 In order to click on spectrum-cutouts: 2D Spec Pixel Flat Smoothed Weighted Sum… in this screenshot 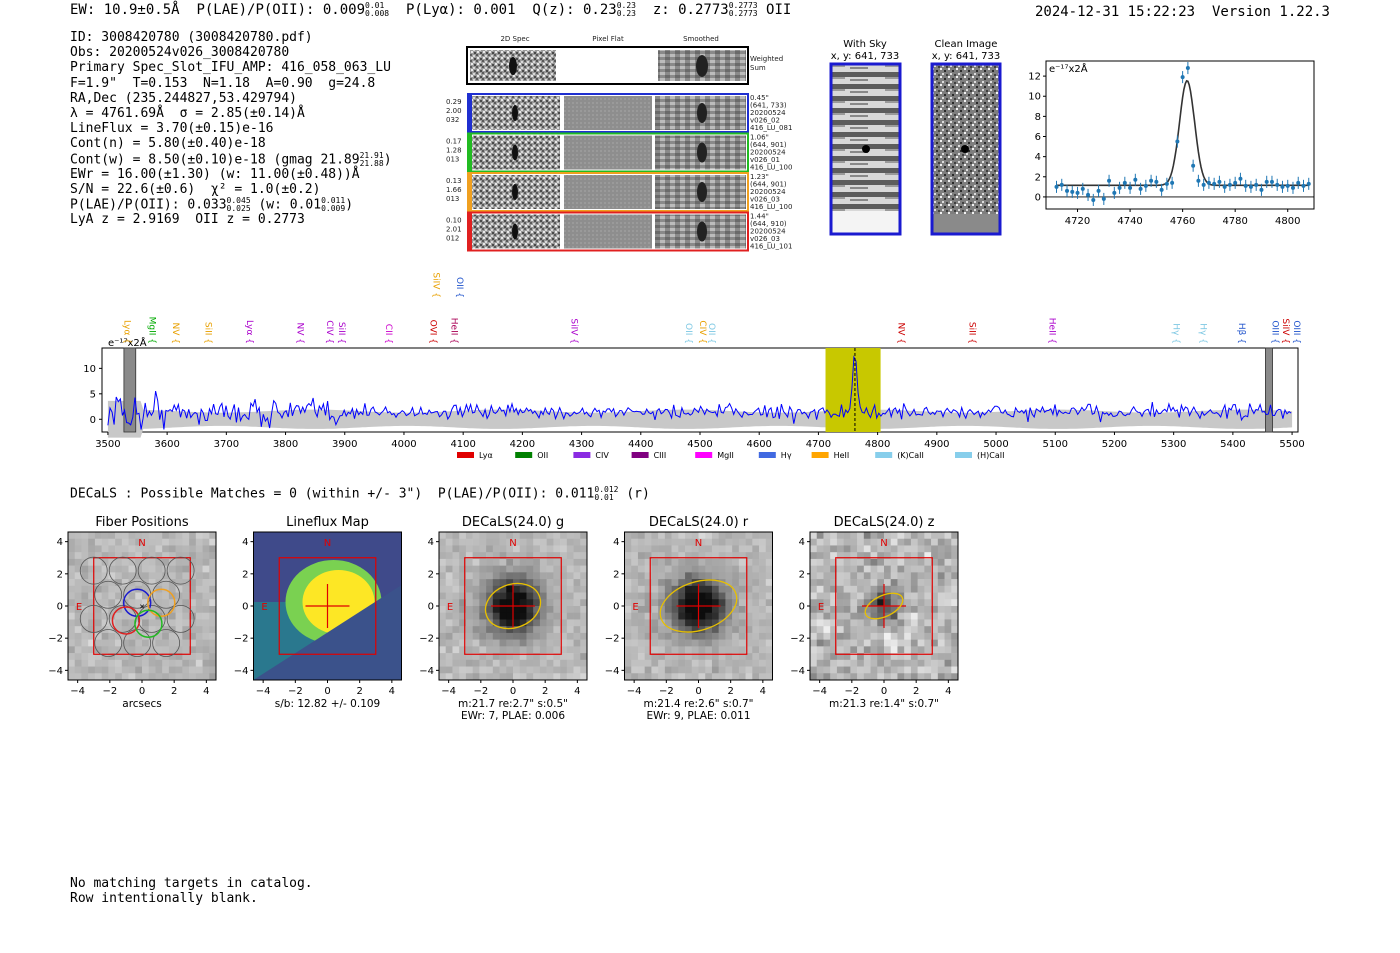, I will do `click(619, 143)`.